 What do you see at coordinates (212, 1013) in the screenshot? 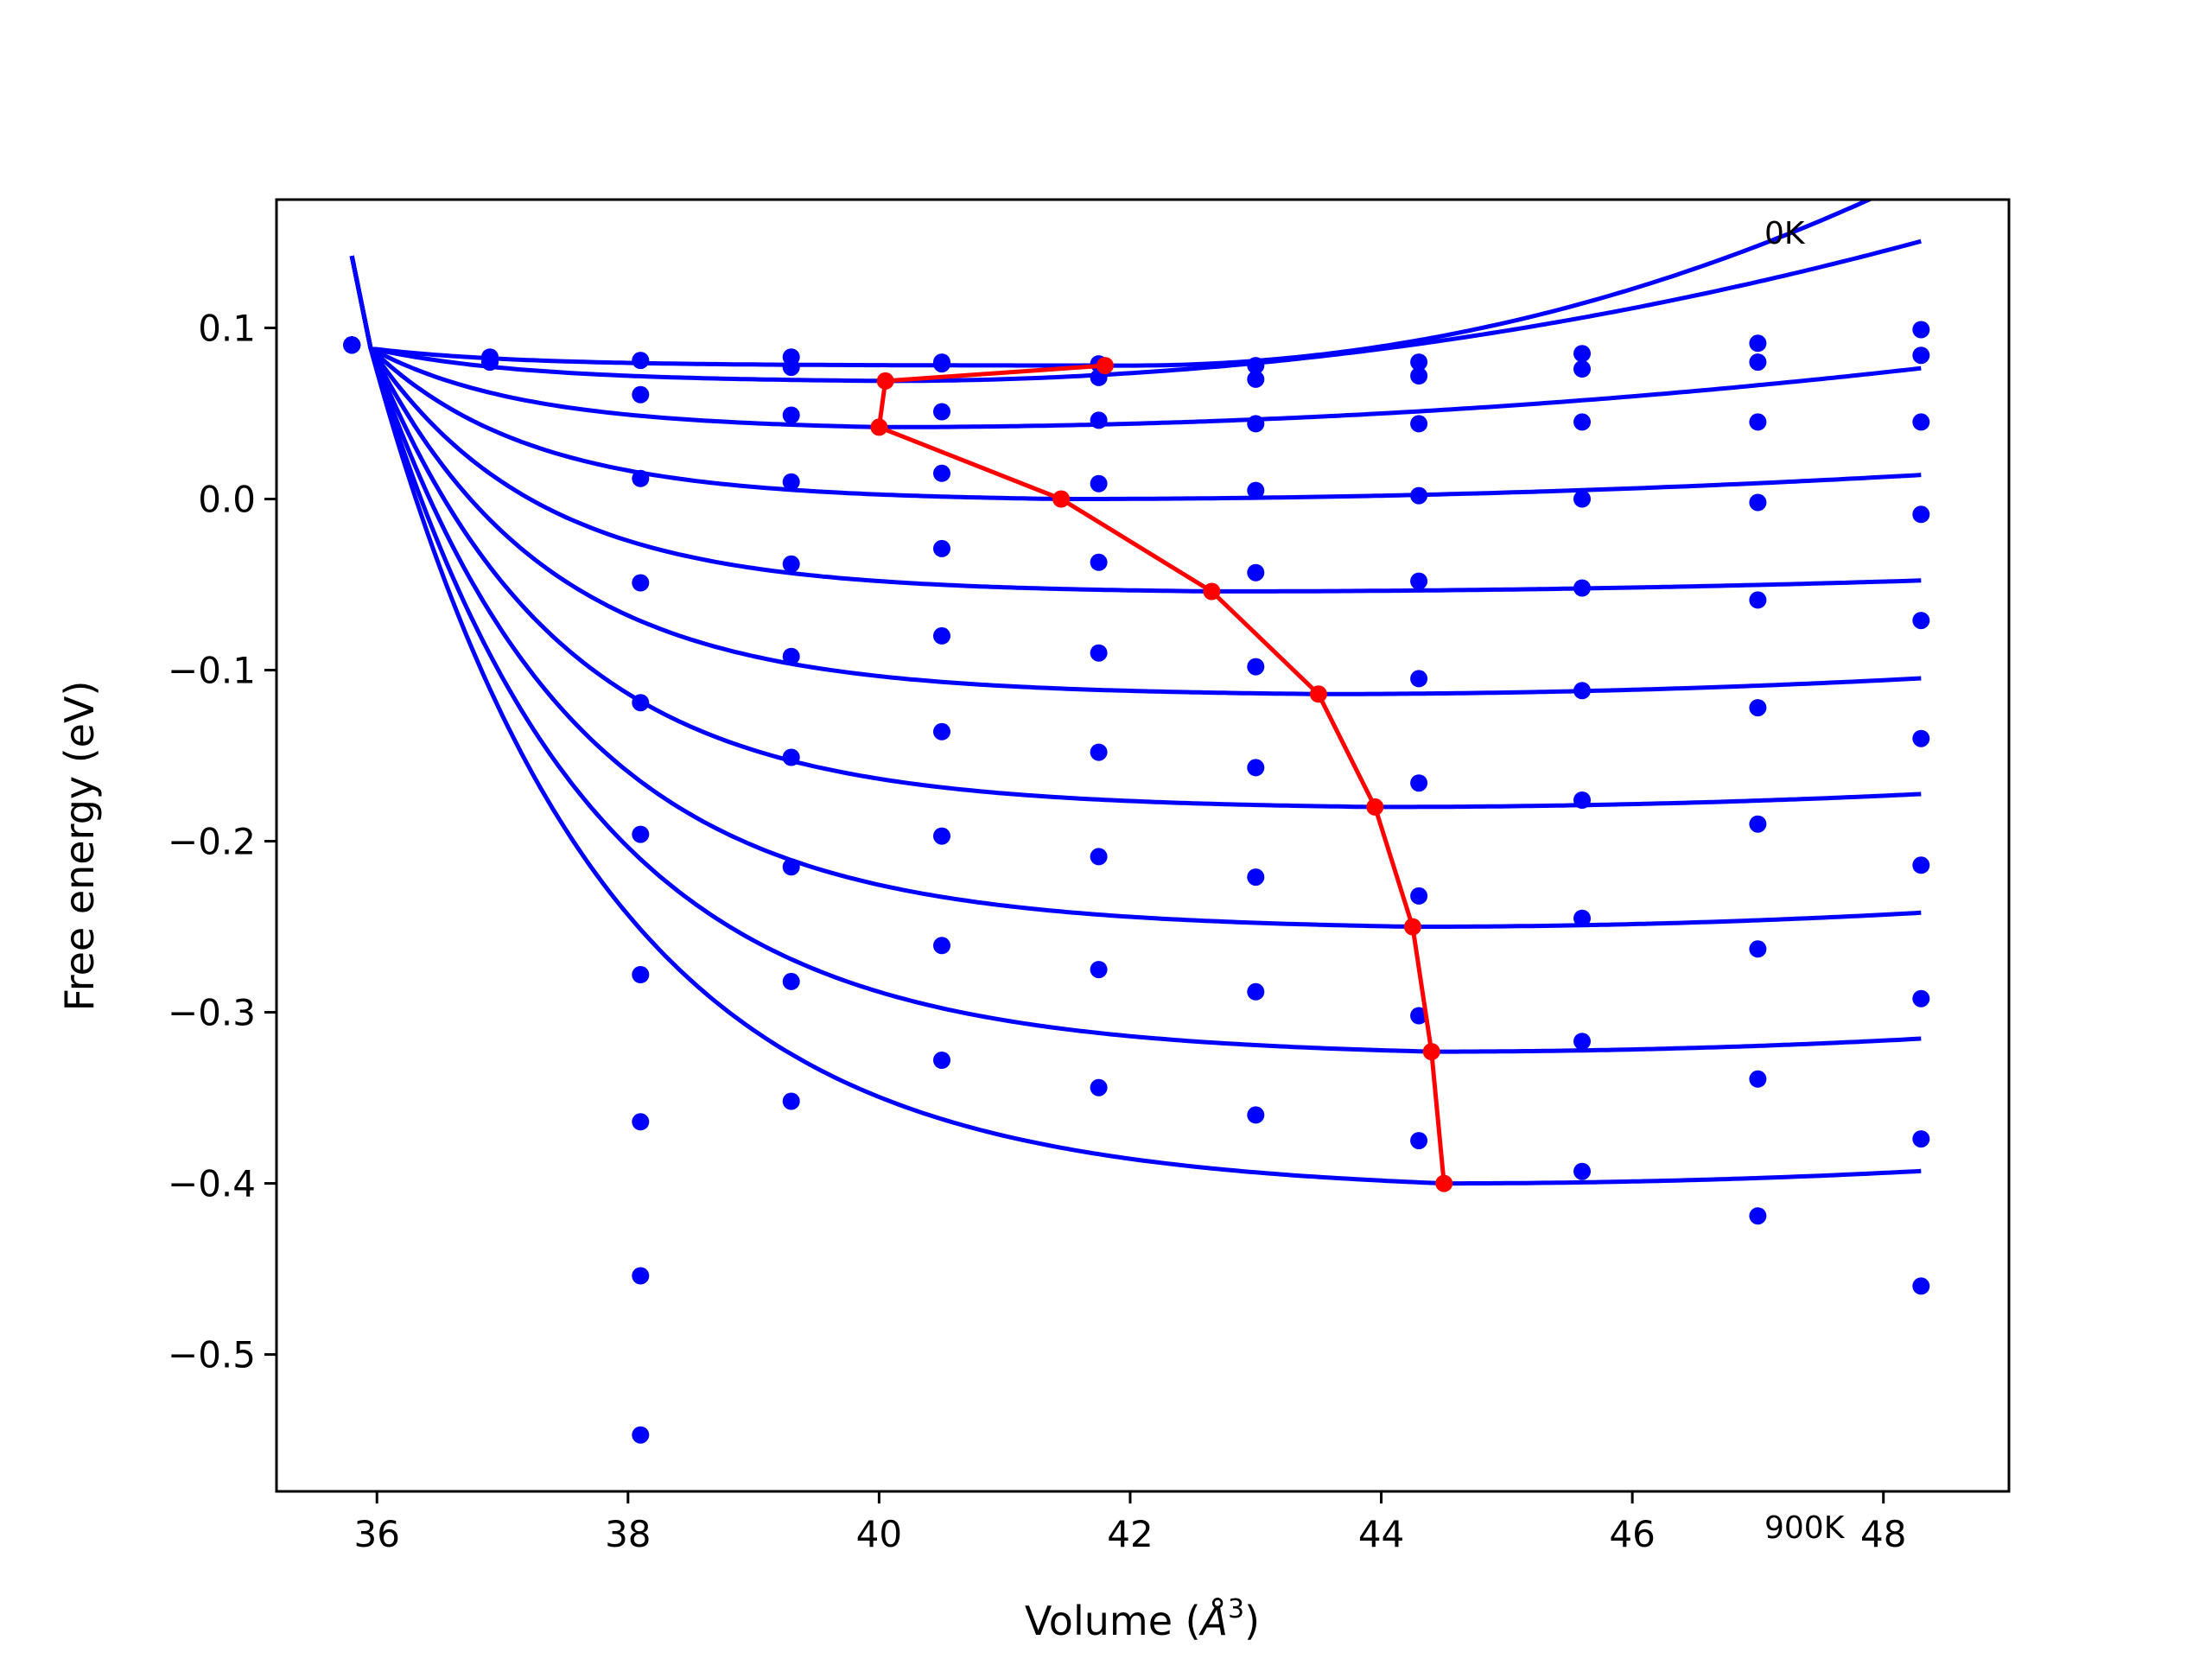
I see `y-tick-label: −0.3` at bounding box center [212, 1013].